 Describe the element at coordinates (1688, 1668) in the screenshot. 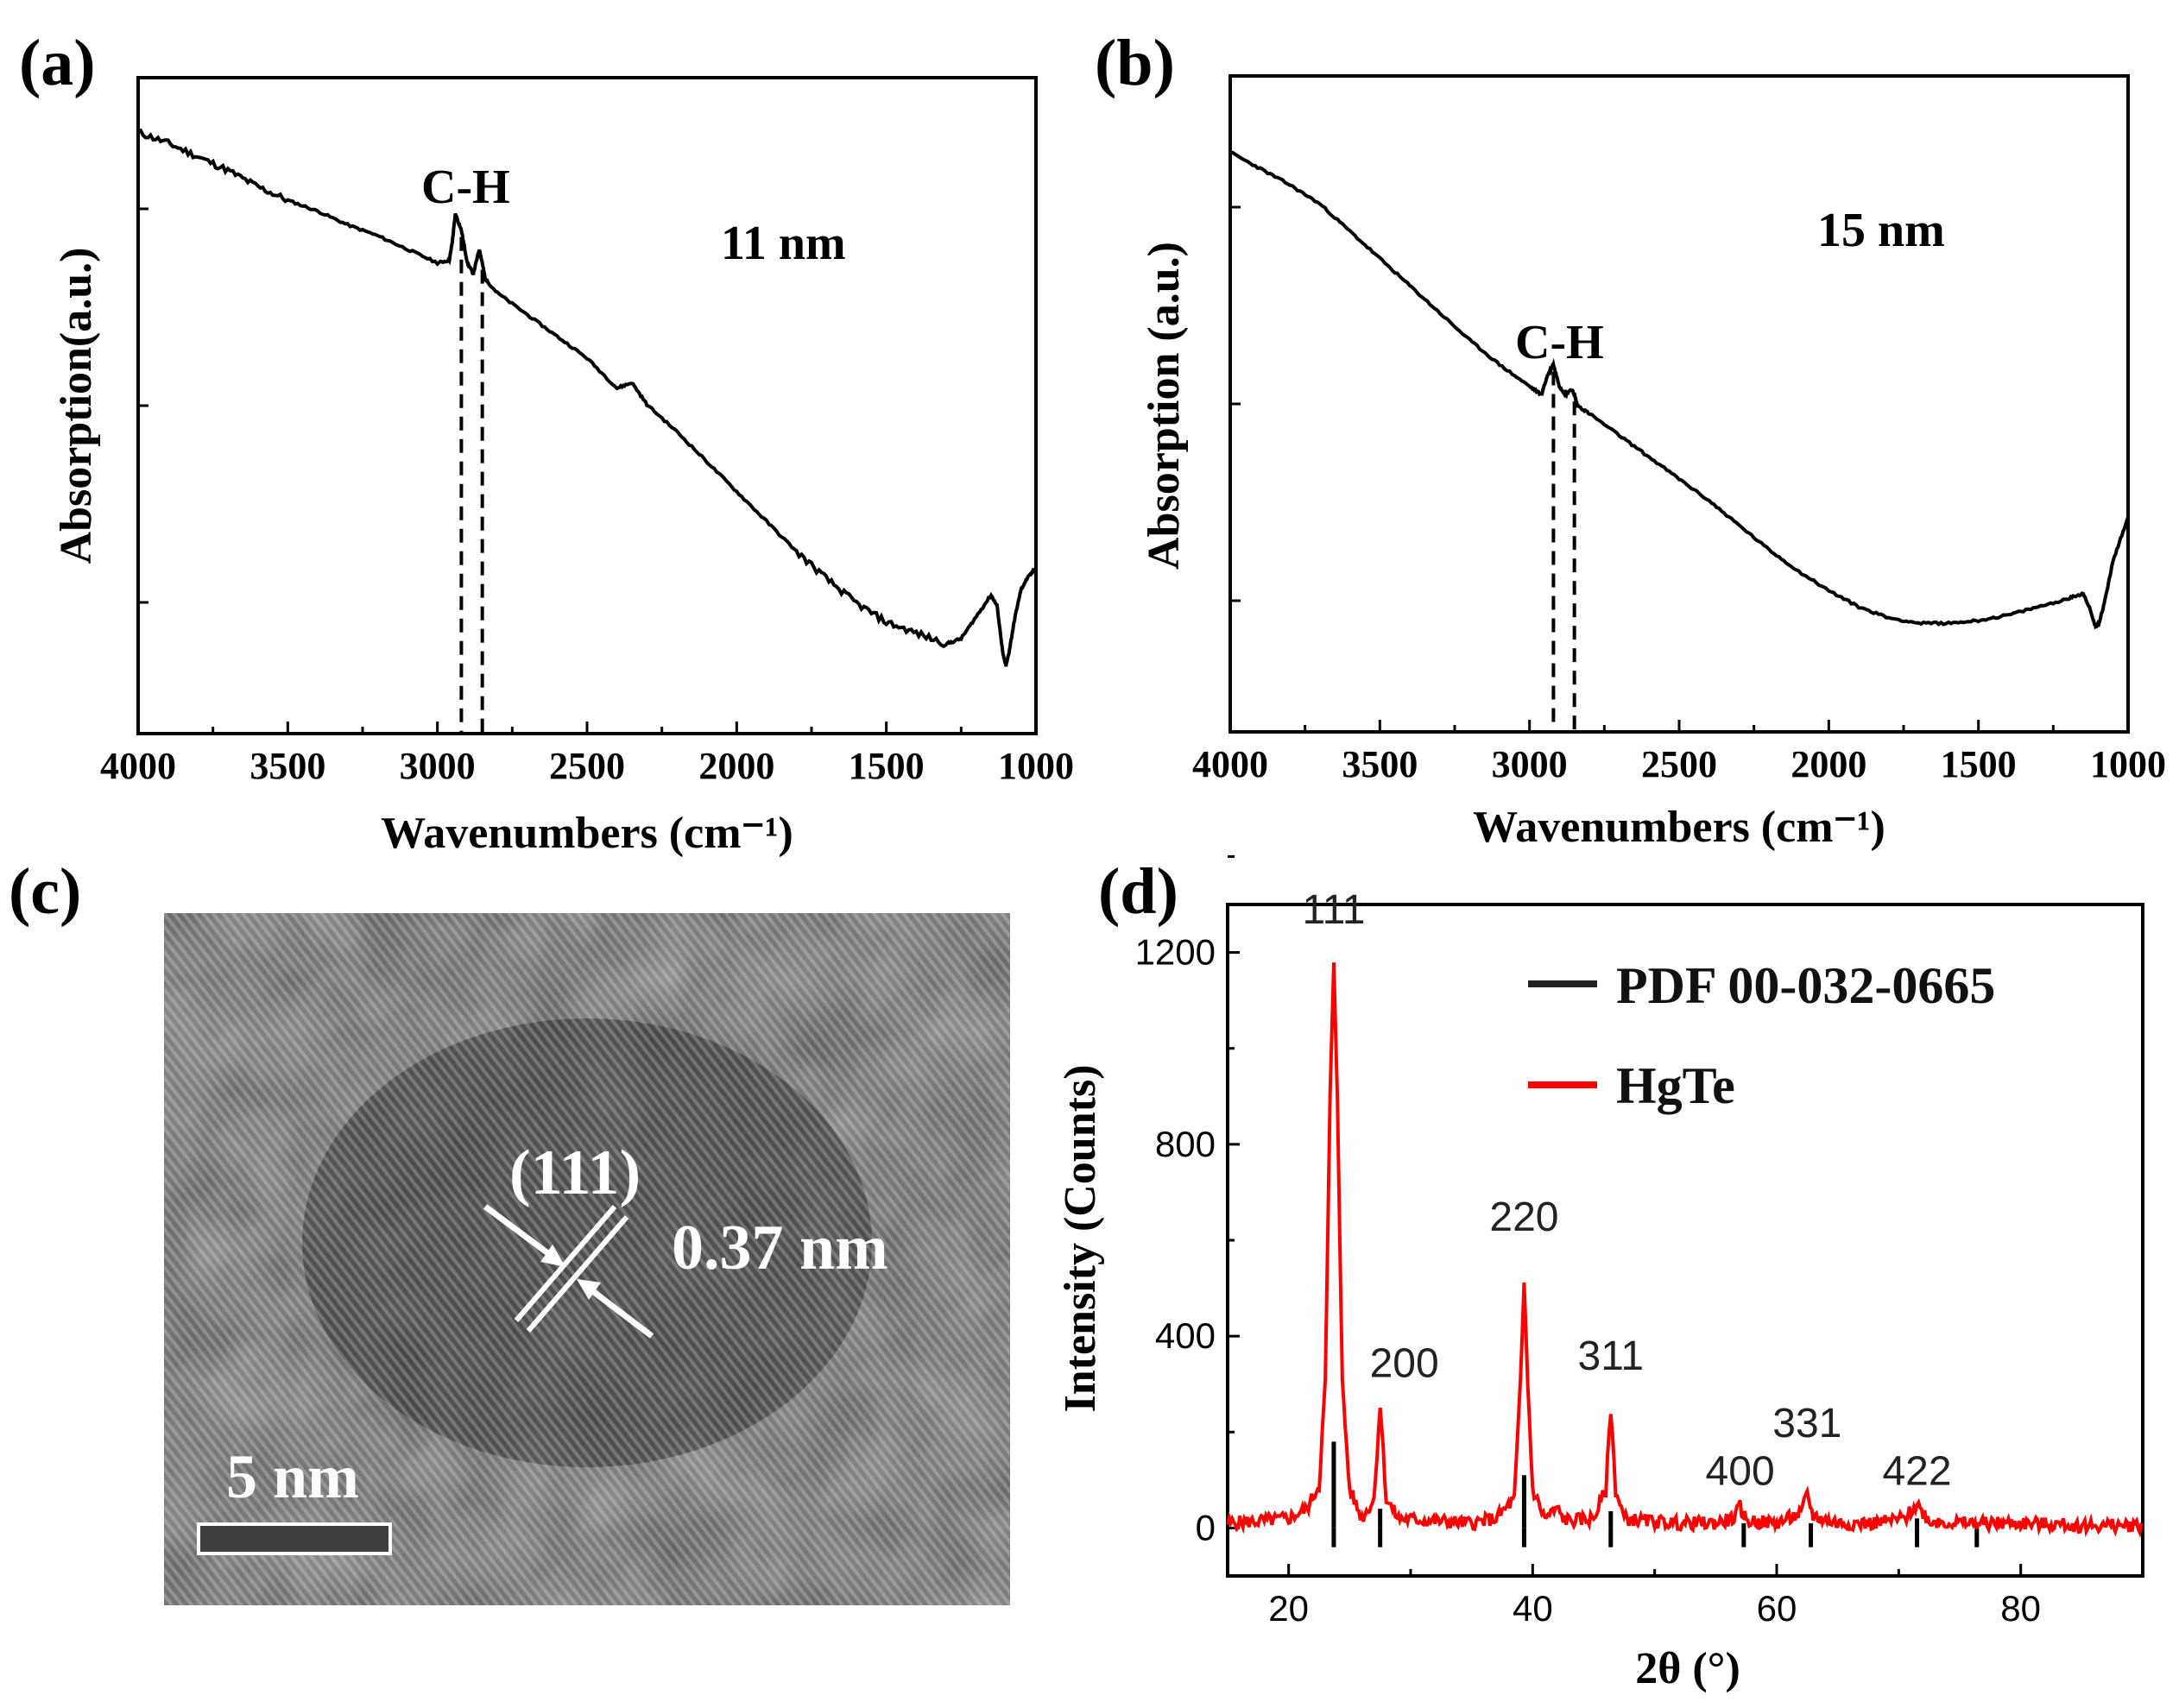

I see `panel-d-xlabel: 2θ (°)` at that location.